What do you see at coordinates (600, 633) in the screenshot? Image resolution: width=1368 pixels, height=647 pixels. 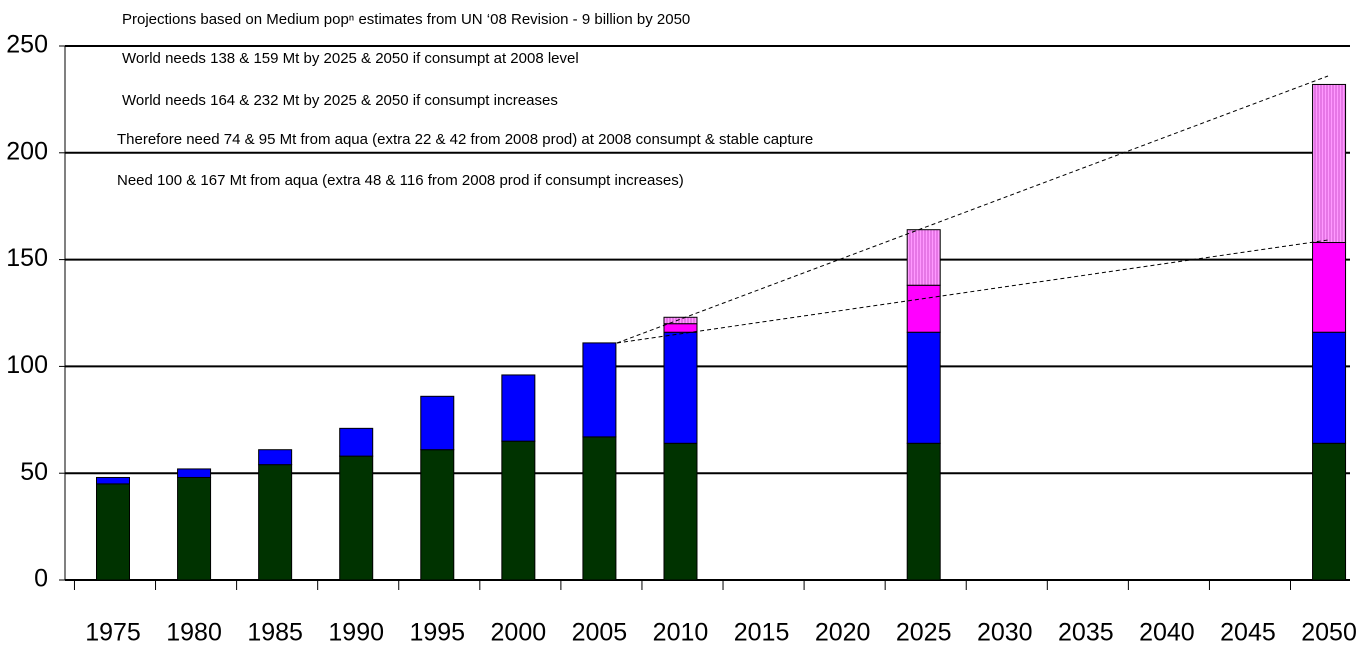 I see `x-tick-label: 2005` at bounding box center [600, 633].